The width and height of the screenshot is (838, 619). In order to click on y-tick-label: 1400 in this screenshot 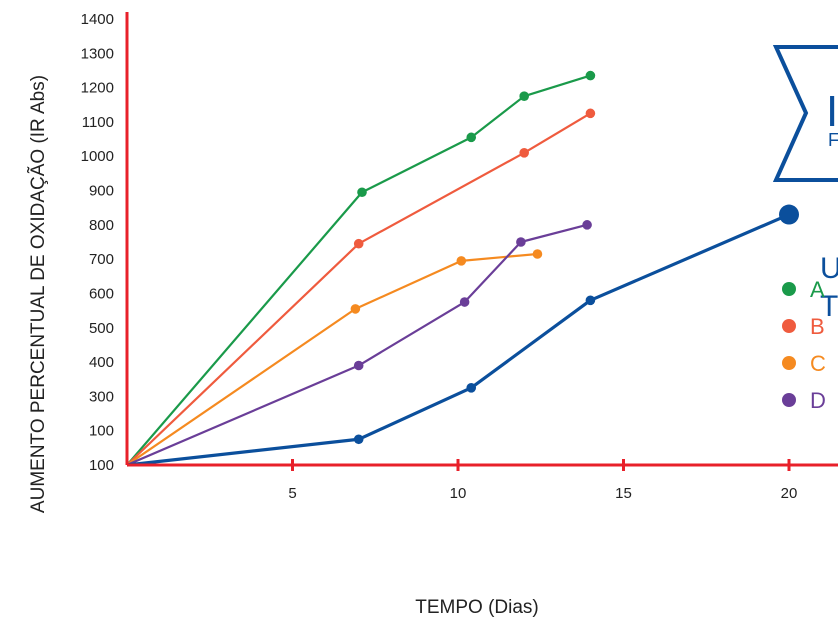, I will do `click(97, 19)`.